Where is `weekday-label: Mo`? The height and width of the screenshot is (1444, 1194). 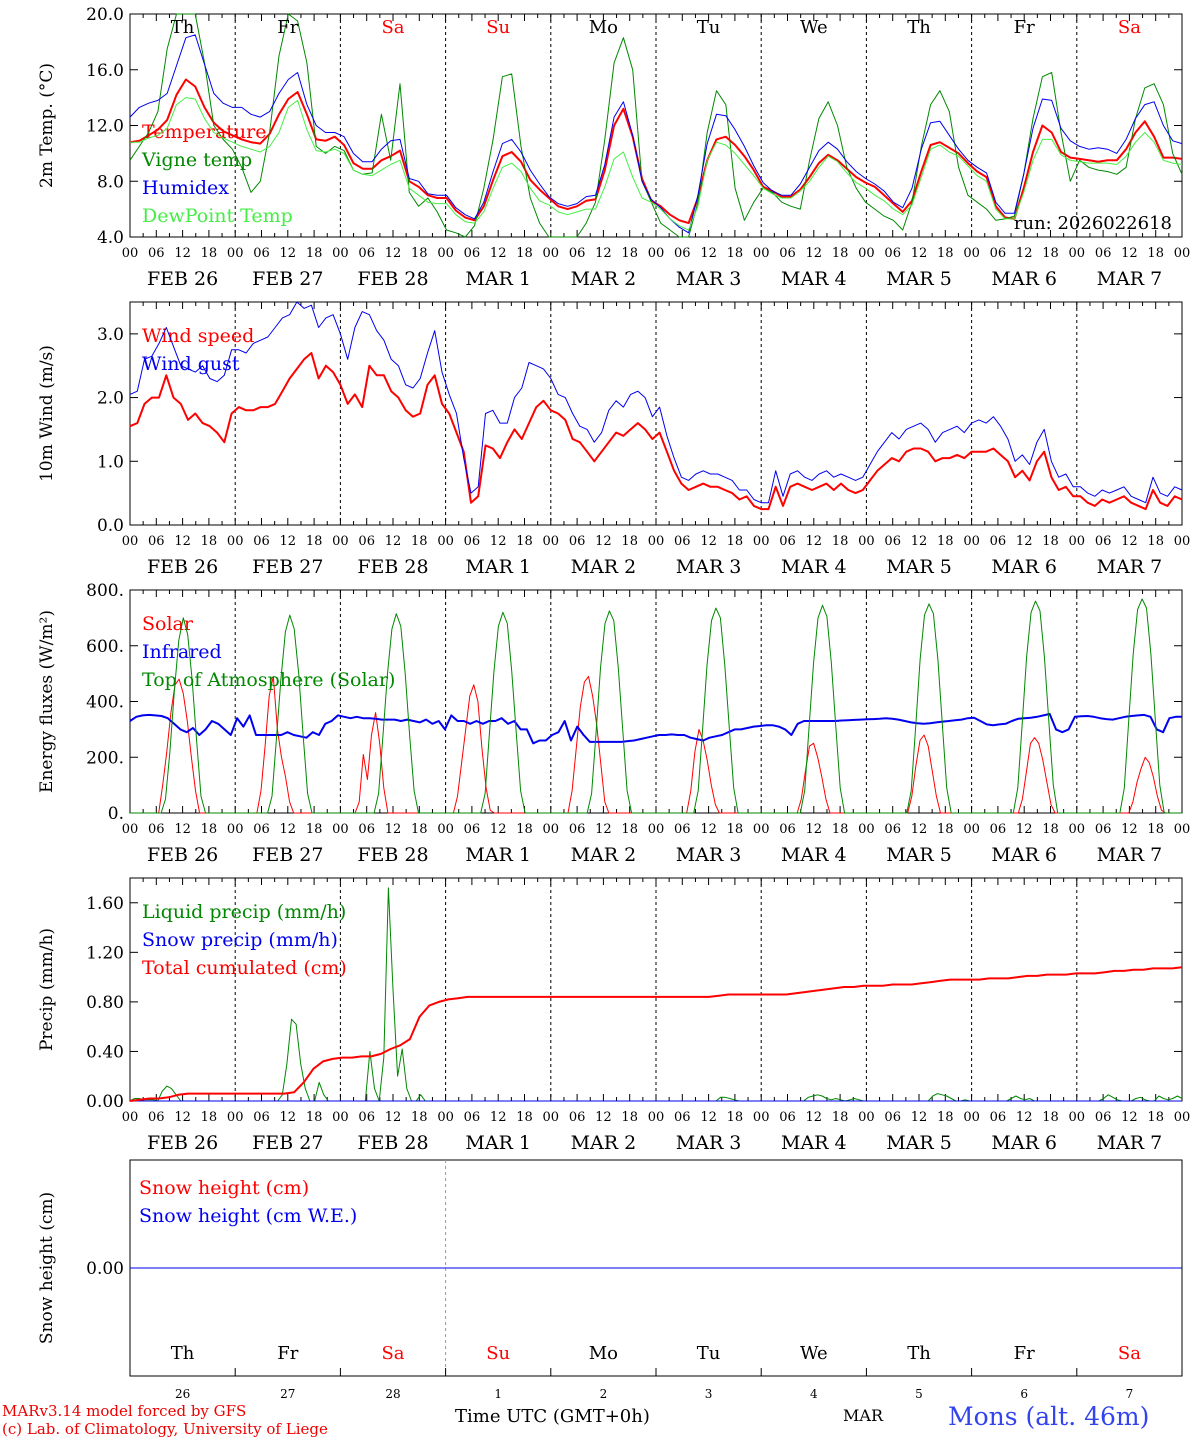 weekday-label: Mo is located at coordinates (603, 1353).